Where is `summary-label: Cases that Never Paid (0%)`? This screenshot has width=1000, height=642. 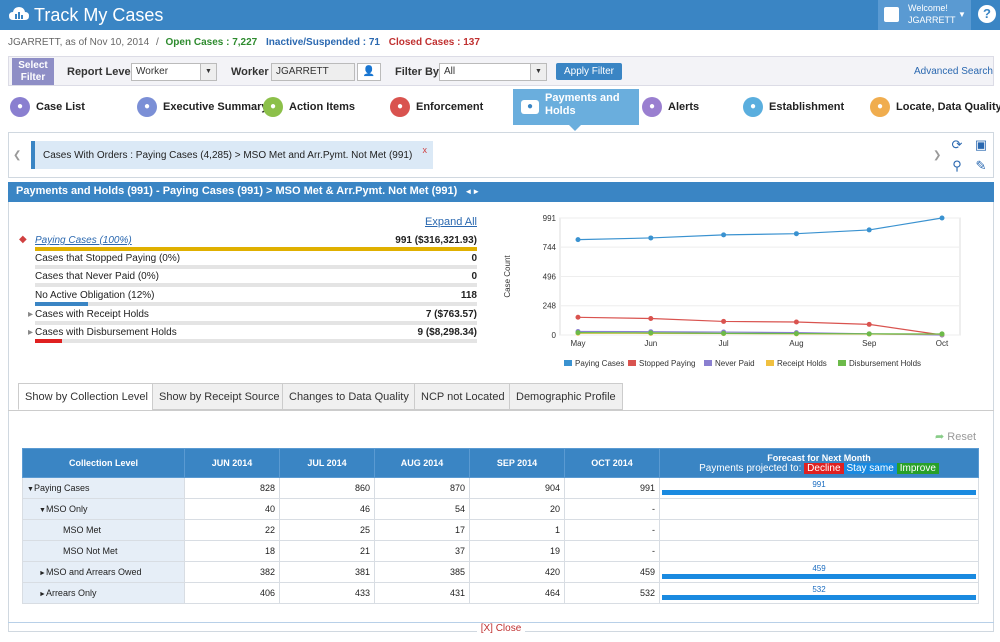
summary-label: Cases that Never Paid (0%) is located at coordinates (97, 276).